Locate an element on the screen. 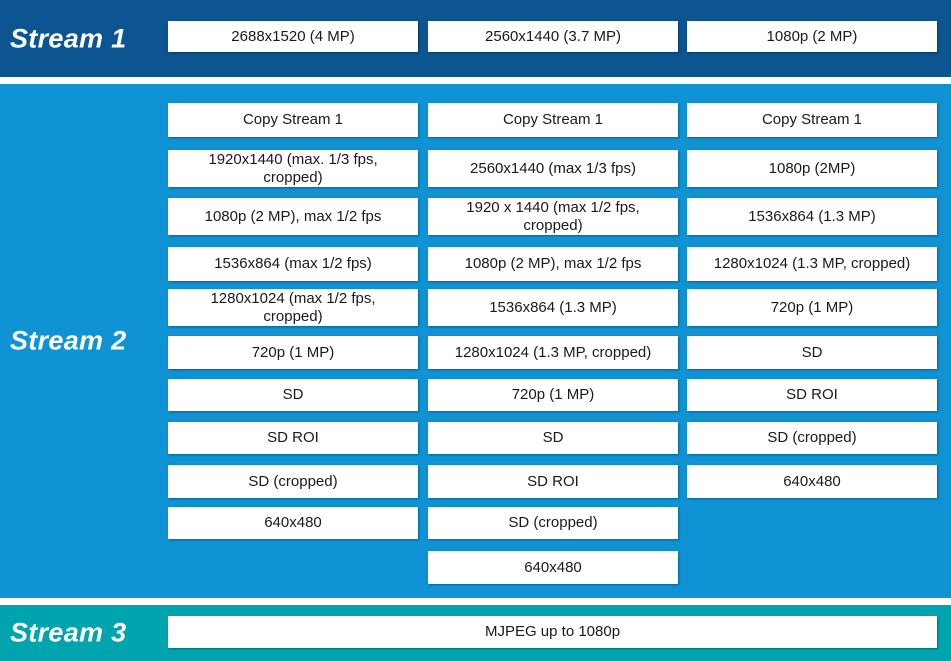 This screenshot has height=661, width=951. stream2-col2-option: 640x480 is located at coordinates (553, 567).